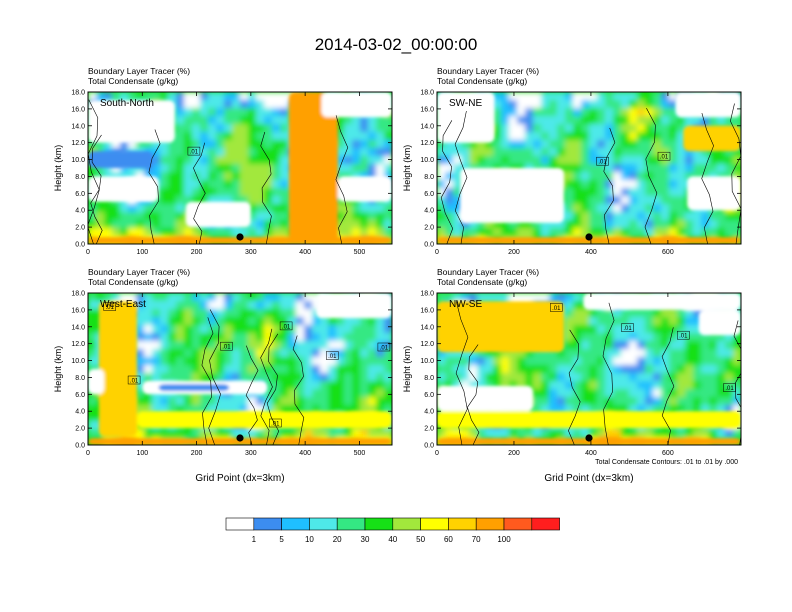  Describe the element at coordinates (420, 539) in the screenshot. I see `colorbar-label: 50` at that location.